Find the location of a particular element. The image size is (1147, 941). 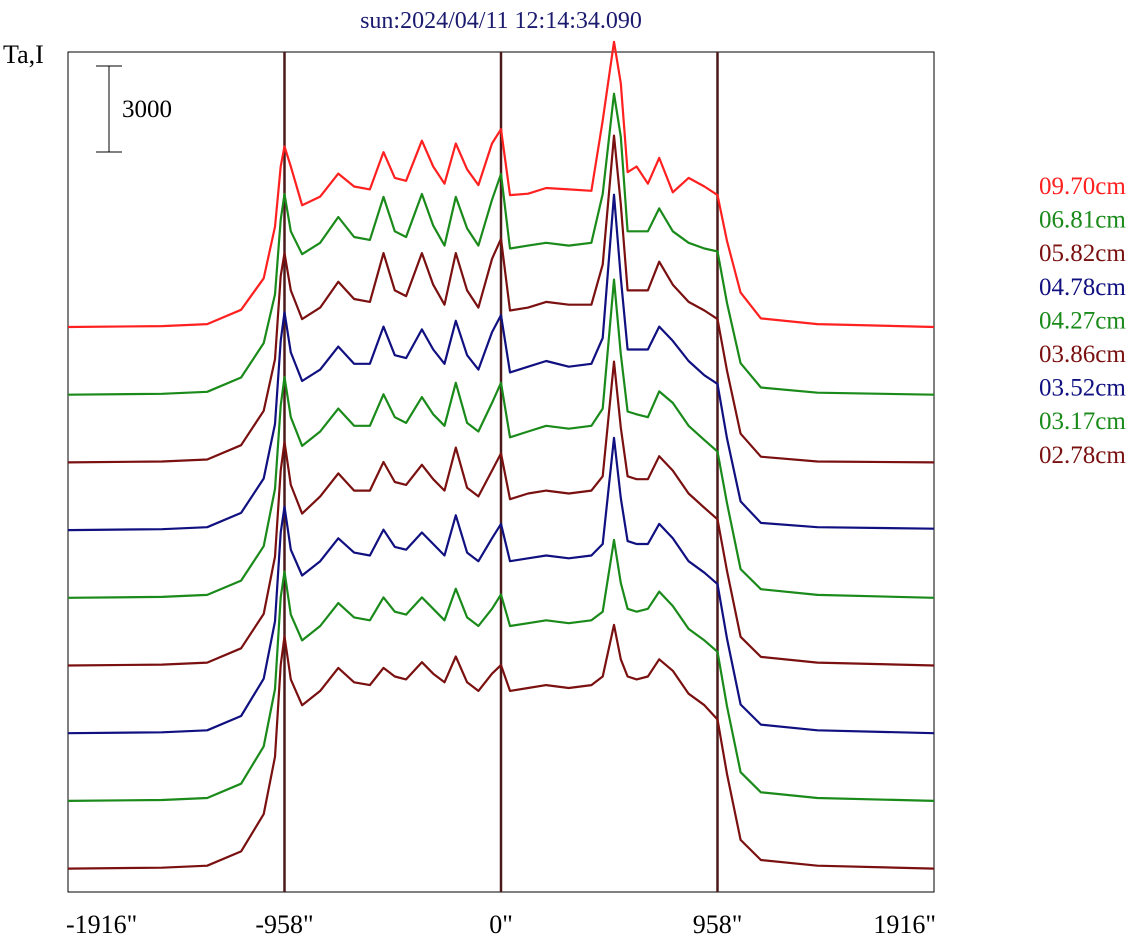

legend-item-04.78cm: 04.78cm is located at coordinates (1082, 287).